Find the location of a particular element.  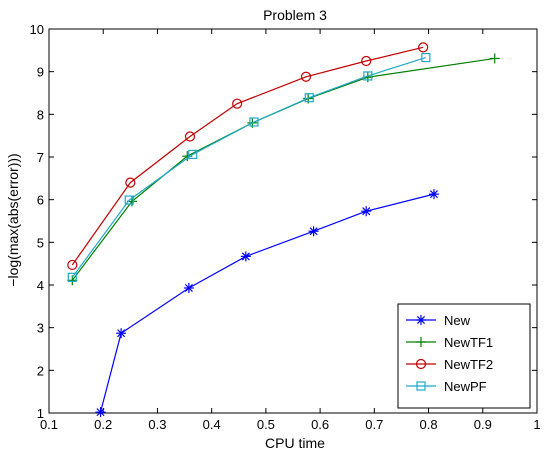

legend-label: NewTF1 is located at coordinates (468, 342).